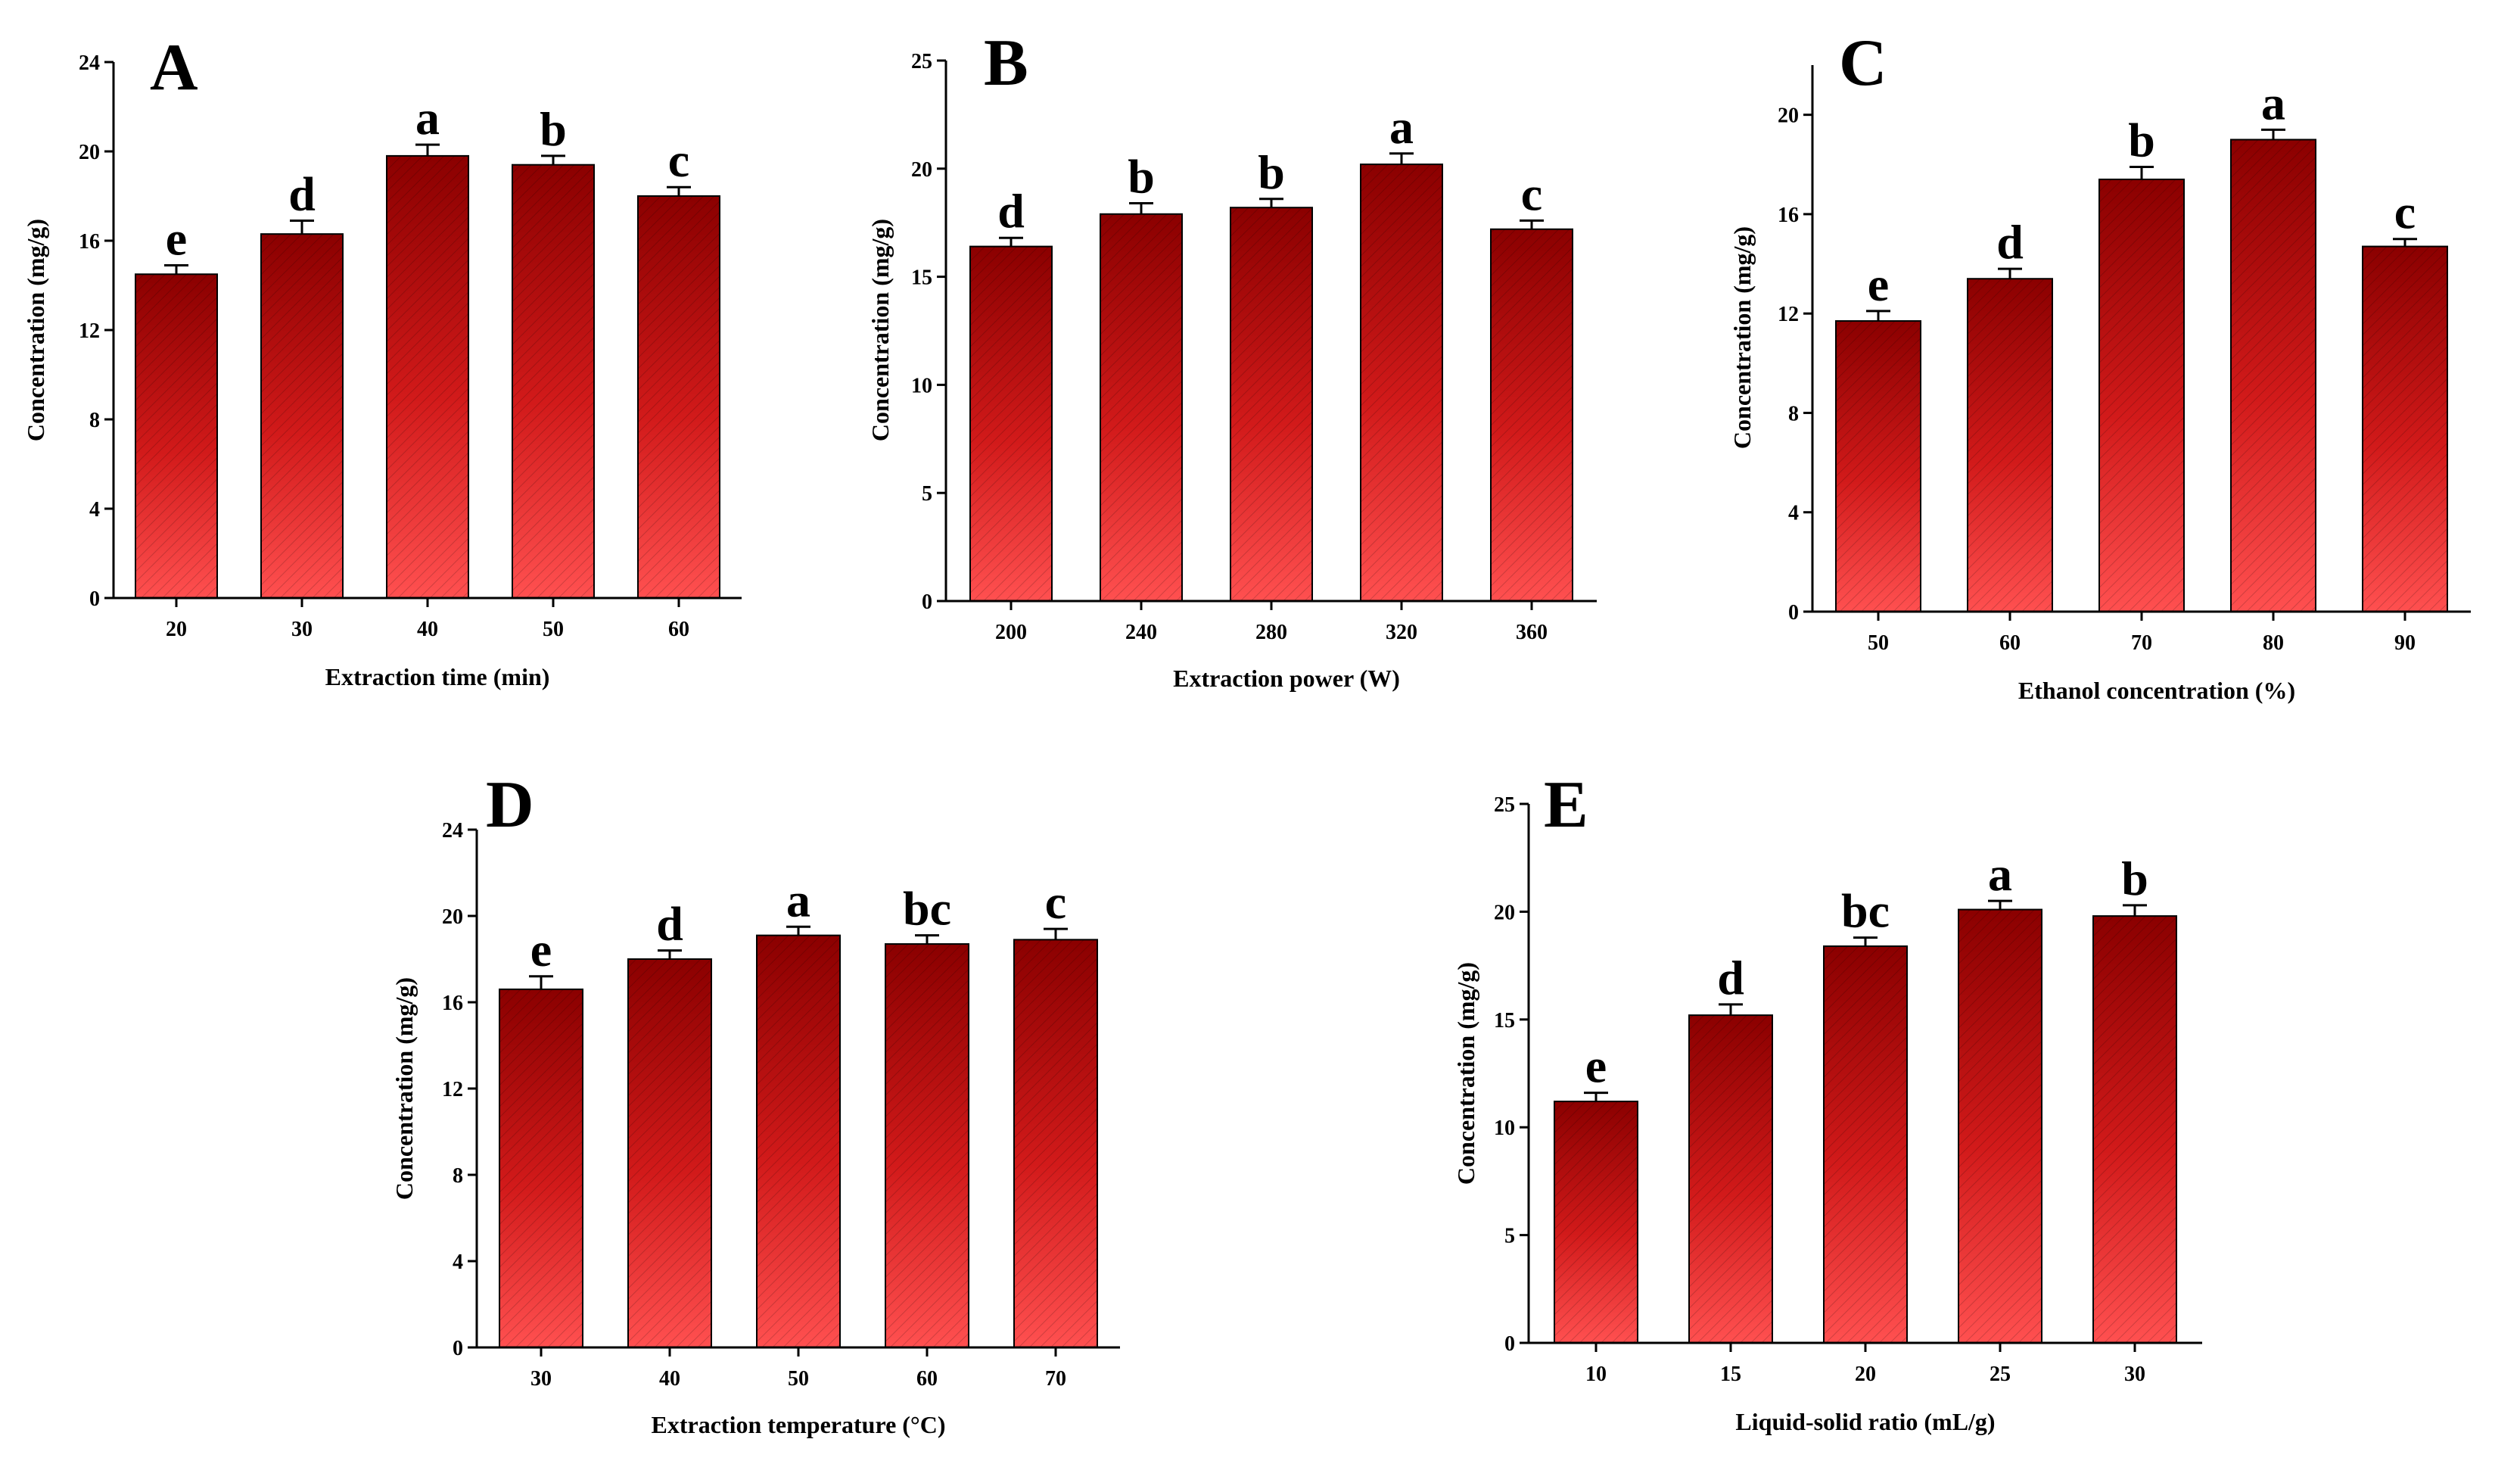 Image resolution: width=2520 pixels, height=1464 pixels. Describe the element at coordinates (452, 1089) in the screenshot. I see `y-tick-label-d-3: 12` at that location.